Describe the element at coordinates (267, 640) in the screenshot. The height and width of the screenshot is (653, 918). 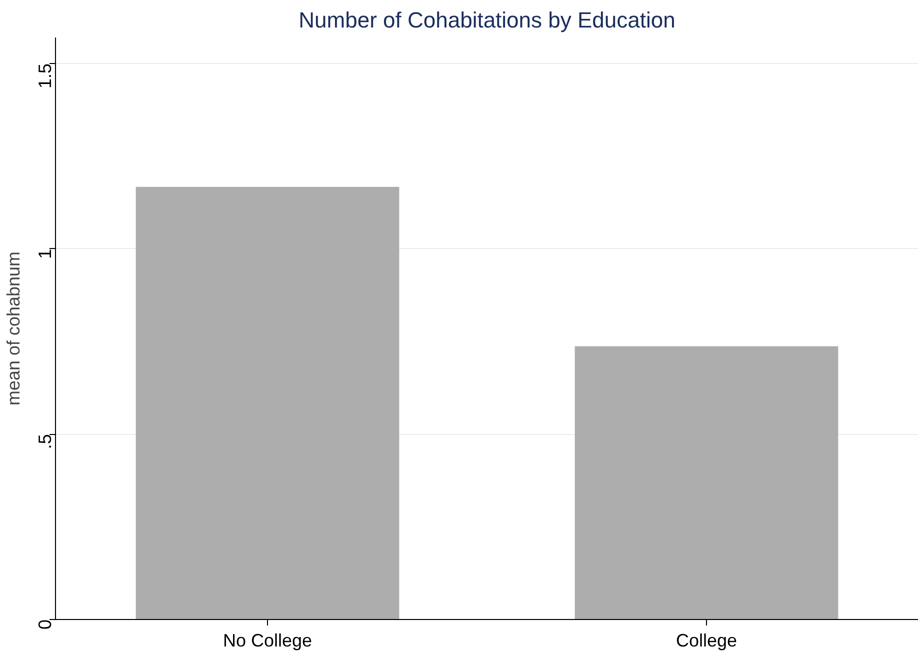
I see `x-tick-label: No College` at that location.